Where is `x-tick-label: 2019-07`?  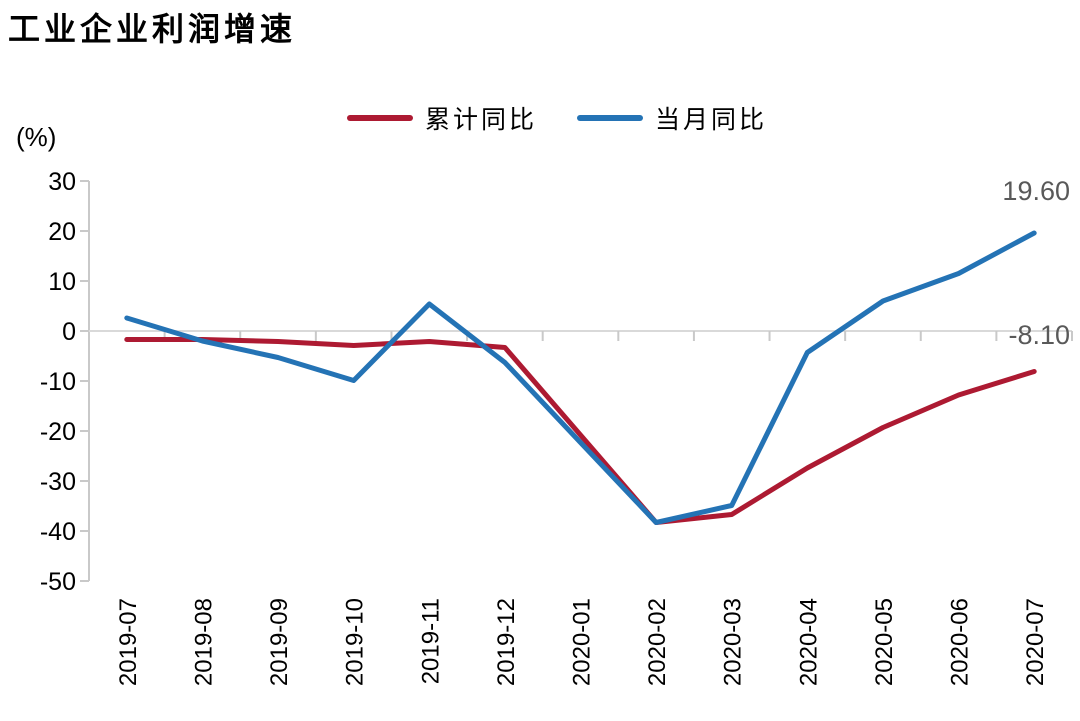 x-tick-label: 2019-07 is located at coordinates (128, 642).